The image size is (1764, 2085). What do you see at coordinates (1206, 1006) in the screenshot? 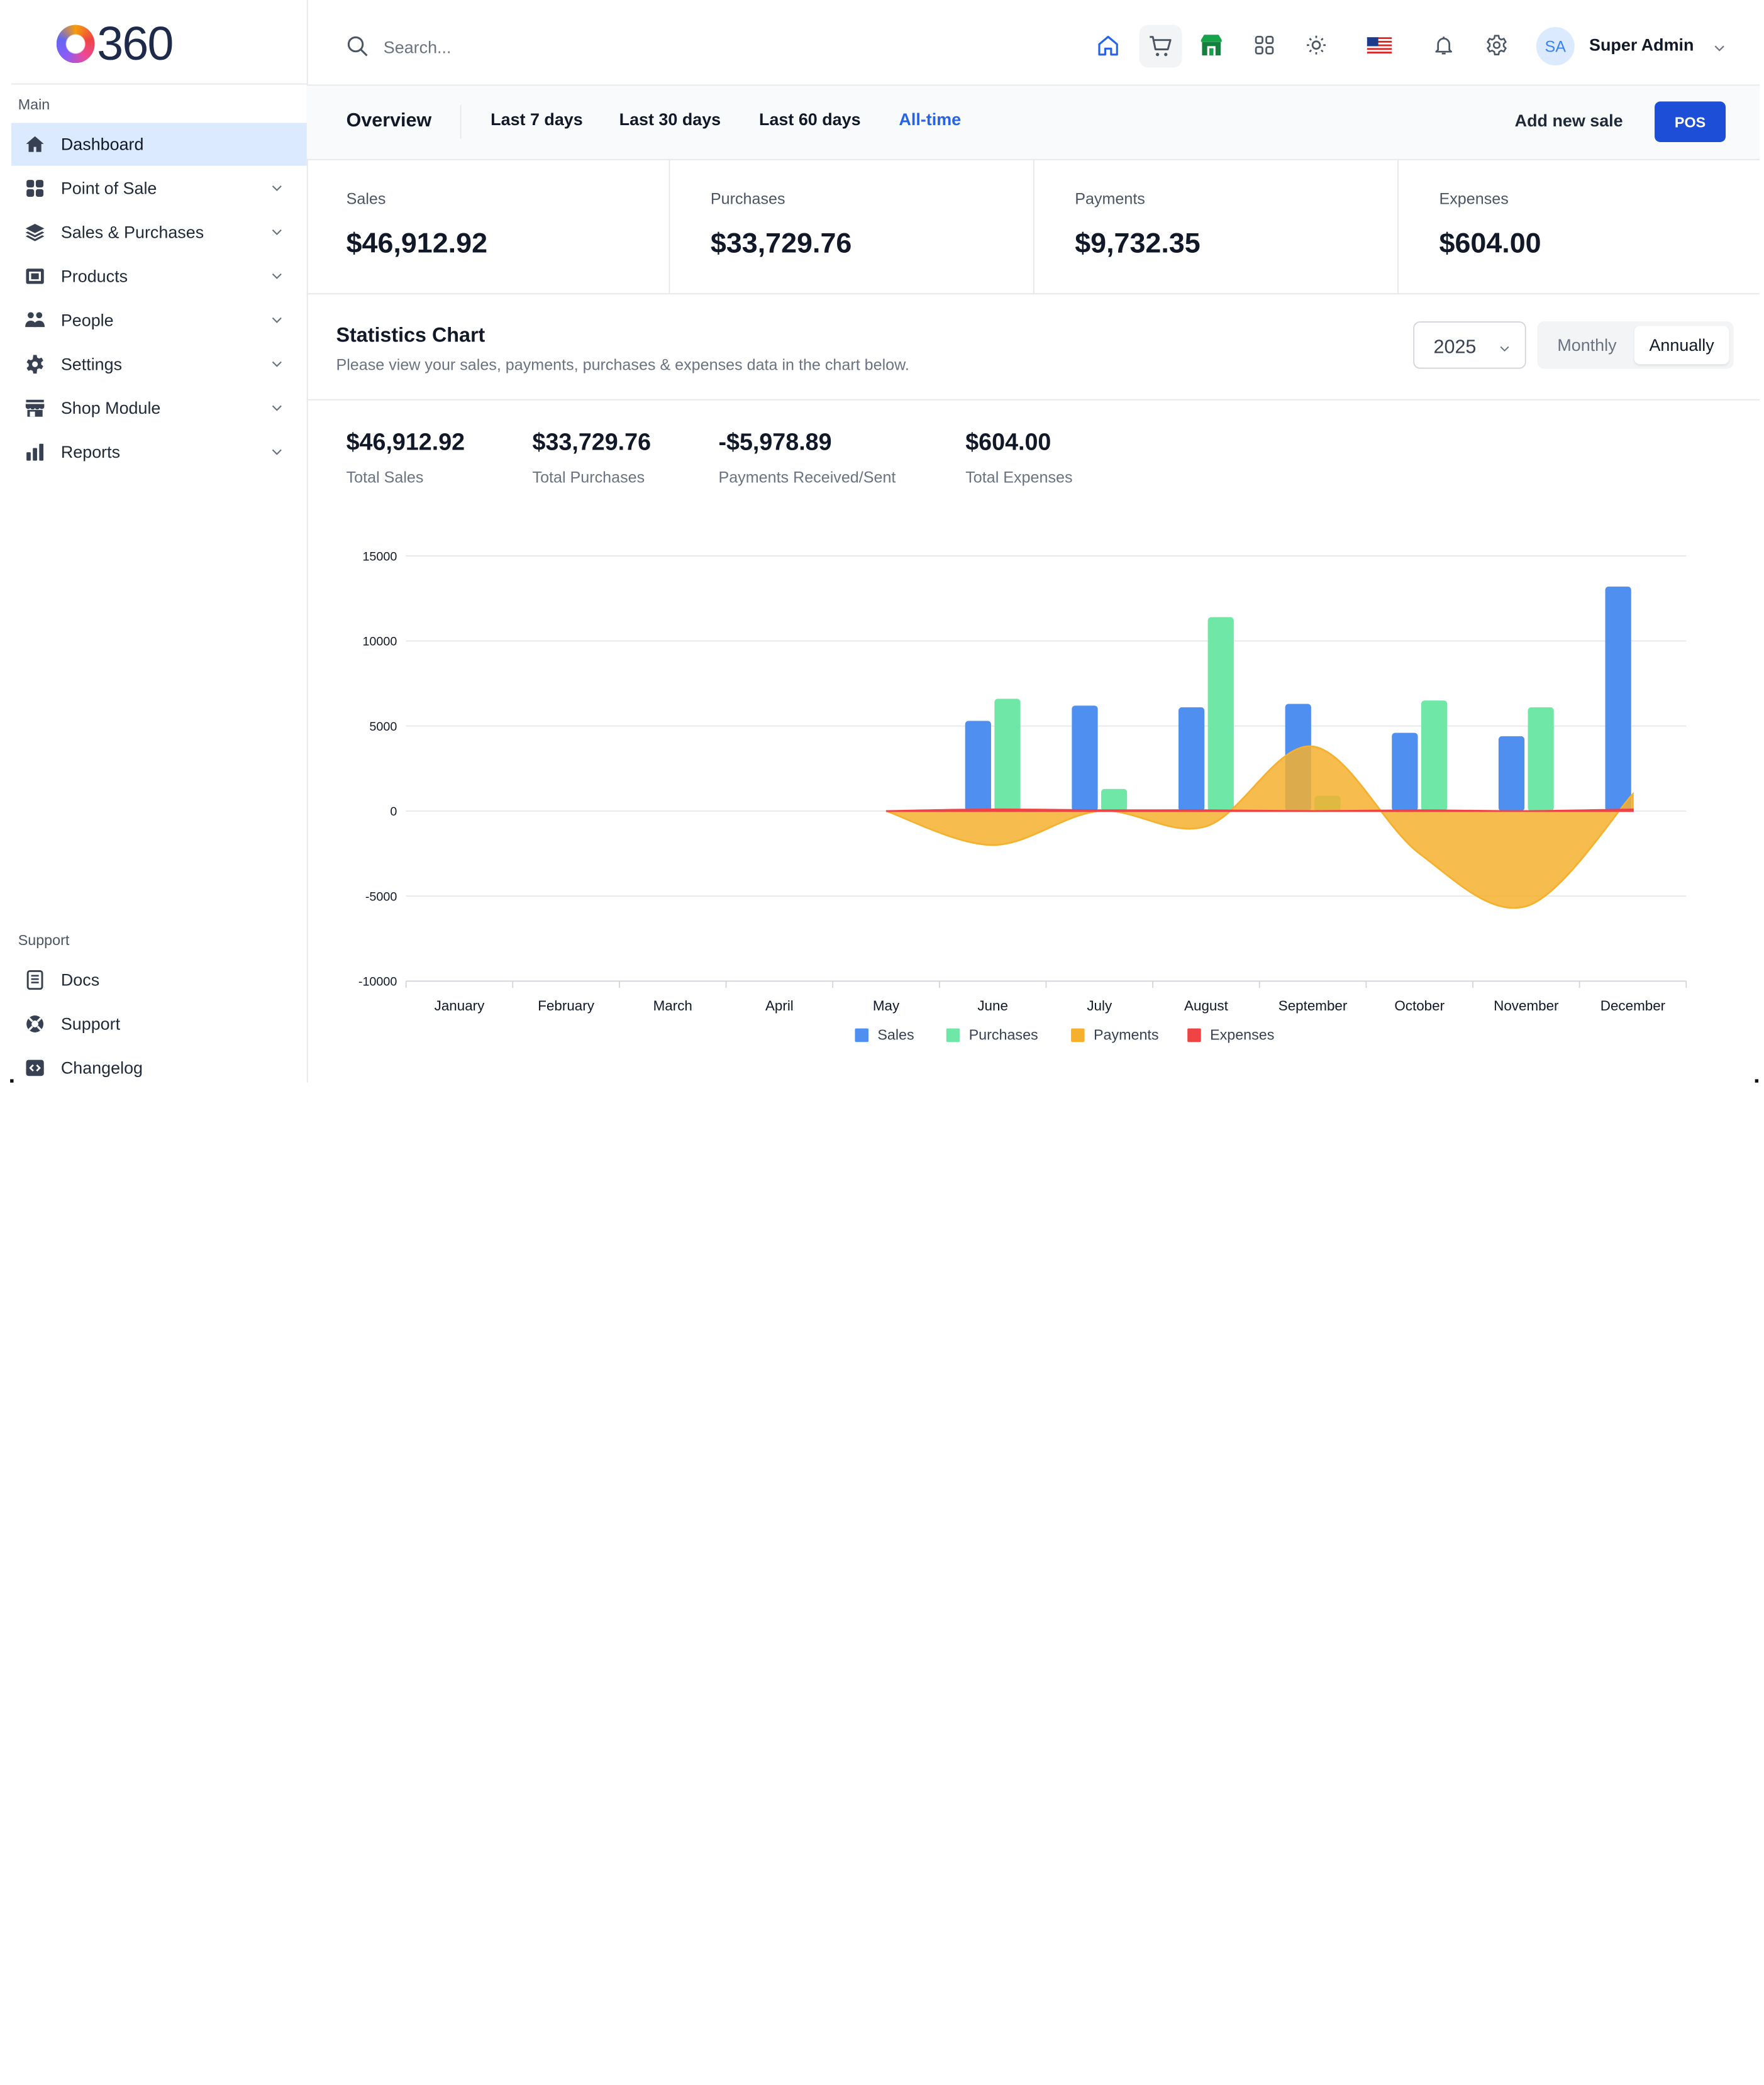
I see `x-tick-label: August` at bounding box center [1206, 1006].